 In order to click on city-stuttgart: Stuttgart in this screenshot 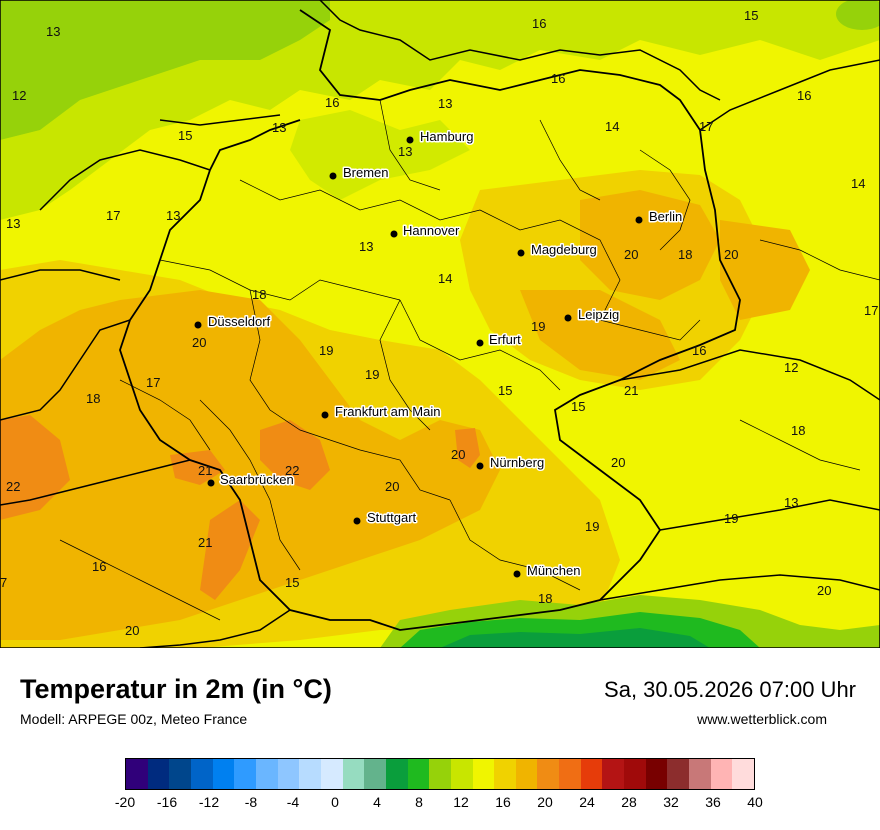, I will do `click(385, 518)`.